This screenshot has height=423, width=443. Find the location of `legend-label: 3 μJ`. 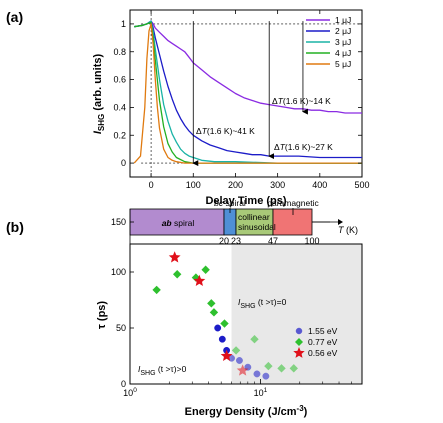

legend-label: 3 μJ is located at coordinates (343, 42).